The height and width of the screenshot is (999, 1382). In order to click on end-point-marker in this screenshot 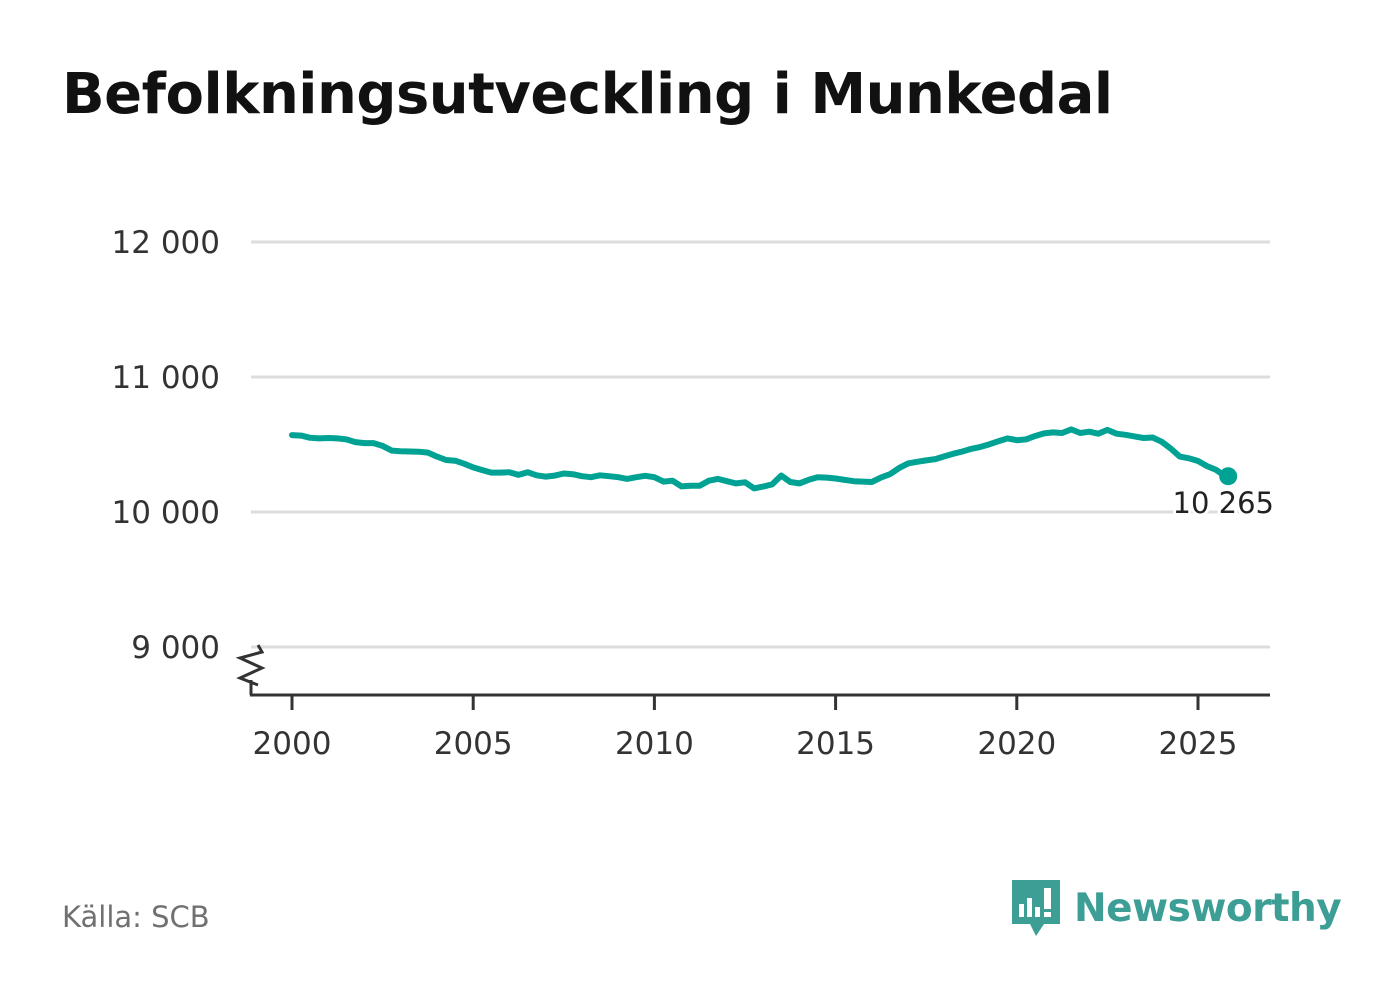, I will do `click(1228, 476)`.